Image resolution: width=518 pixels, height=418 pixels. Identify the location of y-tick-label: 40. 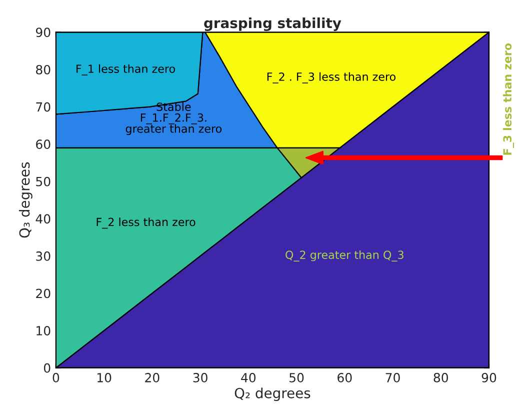
(43, 219).